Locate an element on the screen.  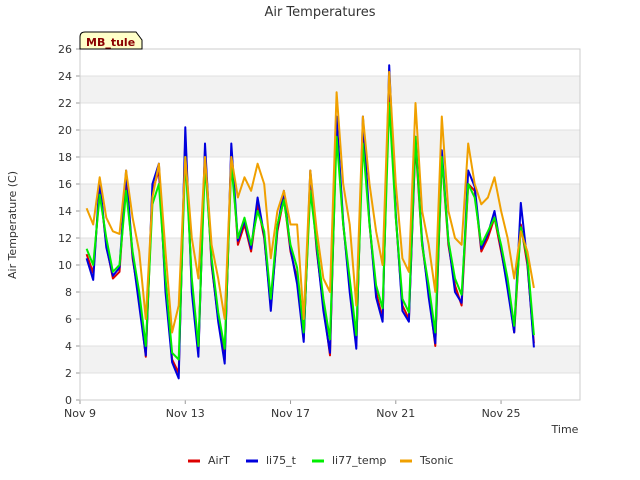
chart-title: Air Temperatures is located at coordinates (319, 12).